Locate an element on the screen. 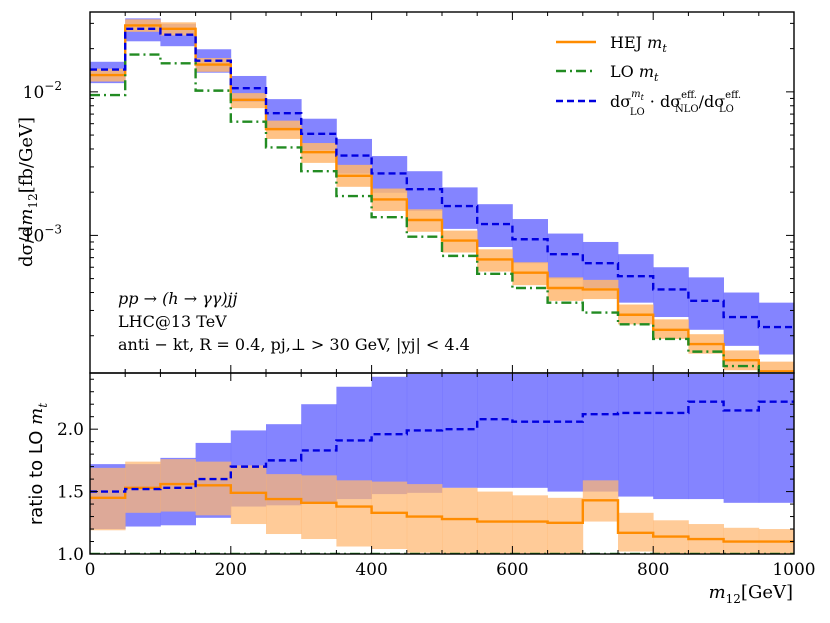 This screenshot has width=830, height=623. annotation-collider: LHC@13 TeV is located at coordinates (172, 321).